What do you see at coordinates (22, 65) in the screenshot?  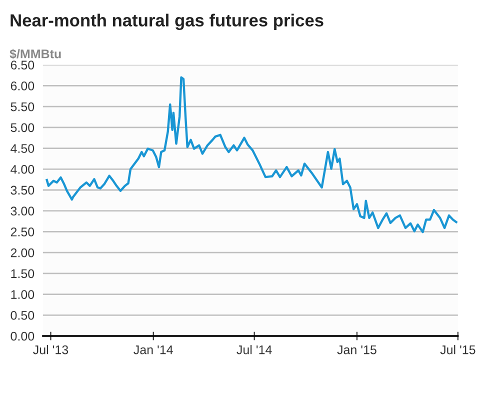 I see `y-tick-label: 6.50` at bounding box center [22, 65].